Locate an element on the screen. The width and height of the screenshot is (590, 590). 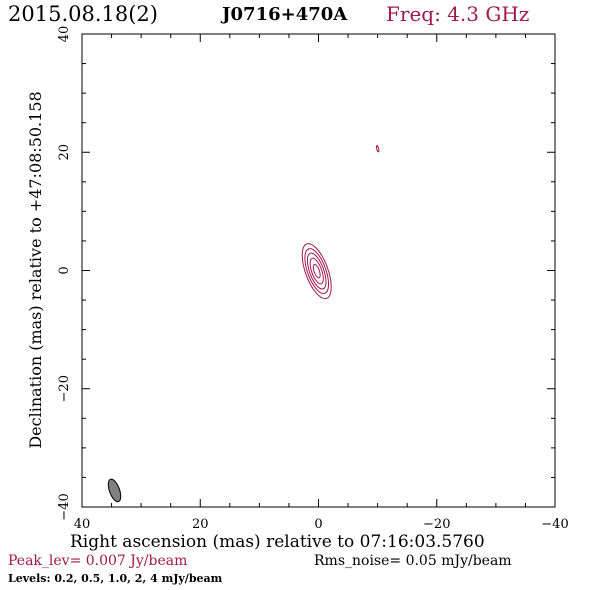
x-tick-label: 20 is located at coordinates (200, 524).